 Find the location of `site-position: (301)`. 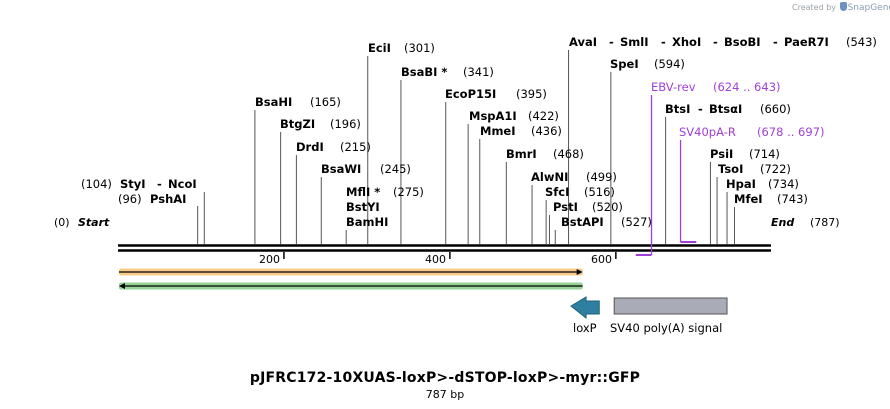

site-position: (301) is located at coordinates (419, 48).